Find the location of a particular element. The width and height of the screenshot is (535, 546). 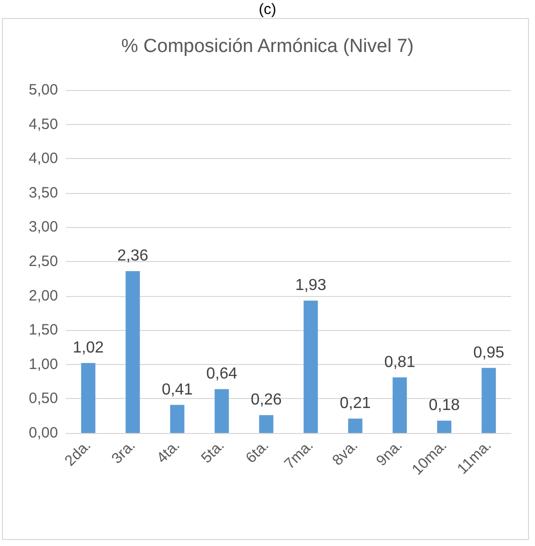

data-label: 0,64 is located at coordinates (222, 374).